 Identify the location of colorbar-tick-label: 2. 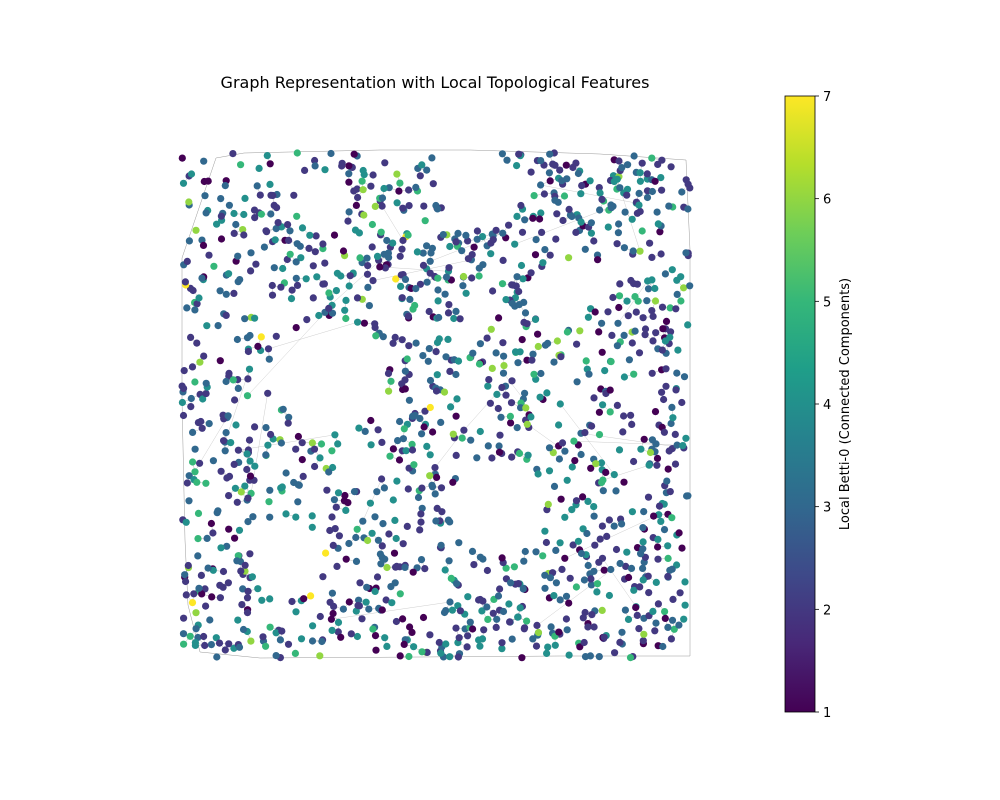
(827, 610).